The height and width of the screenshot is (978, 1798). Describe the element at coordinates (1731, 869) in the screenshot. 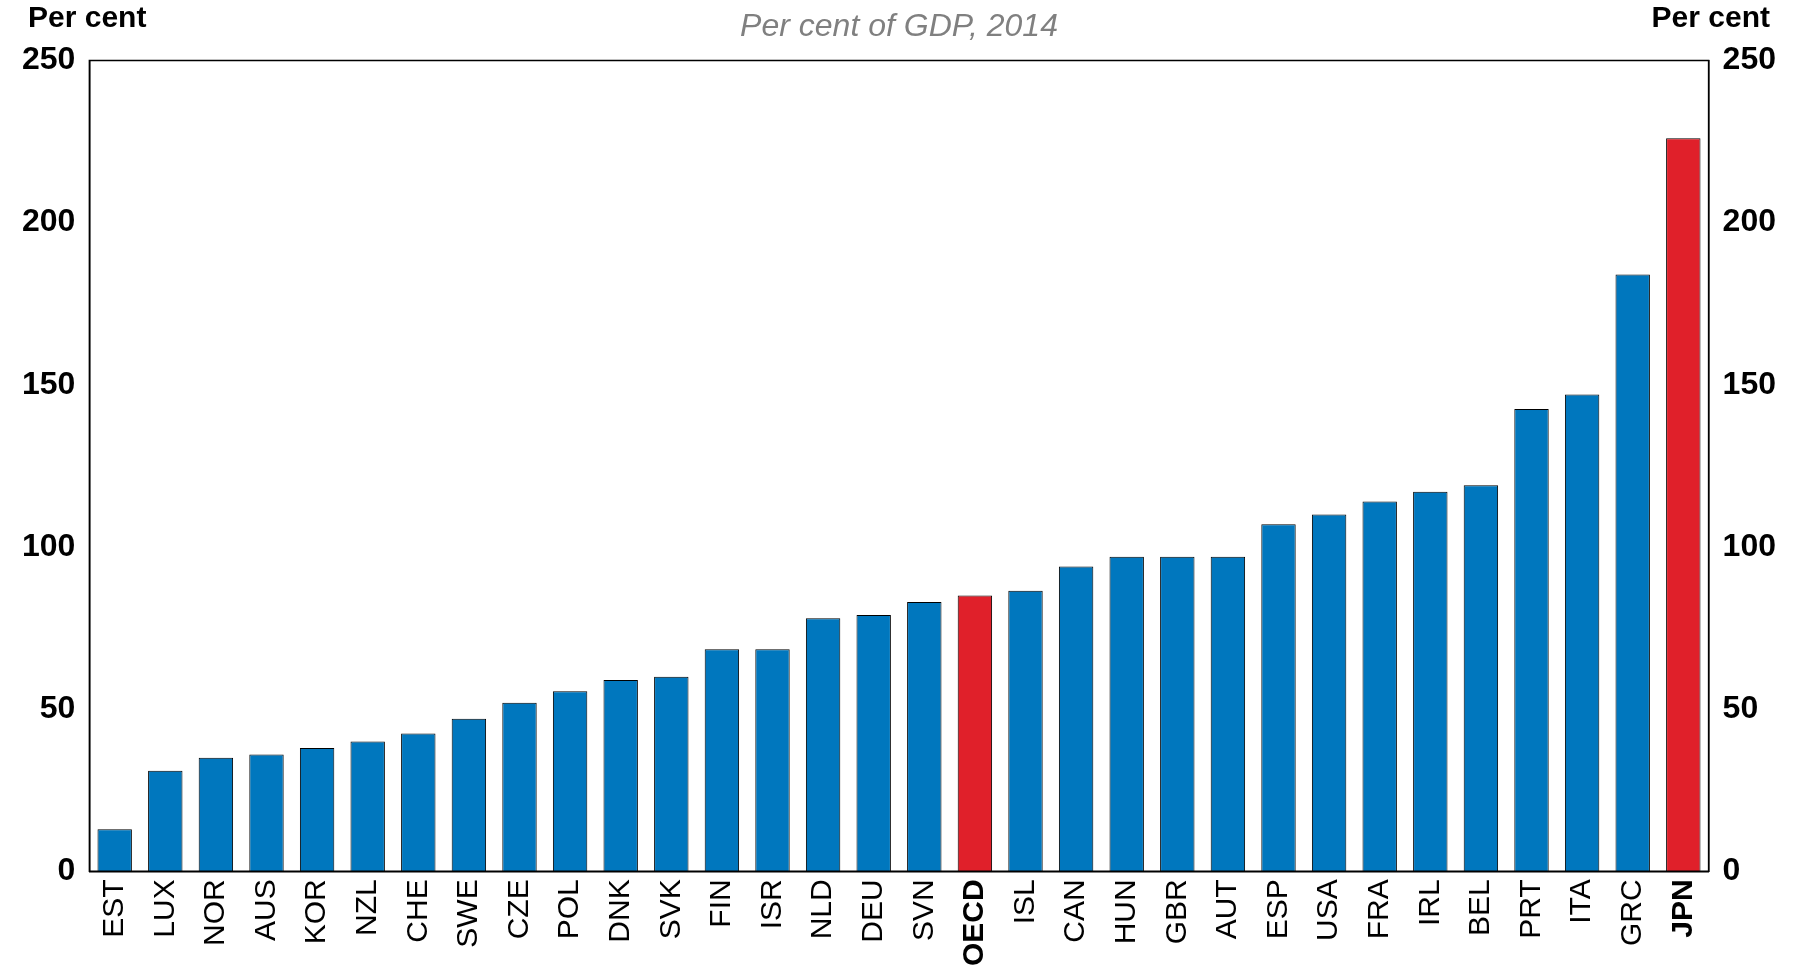

I see `y2-tick-label: 0` at that location.